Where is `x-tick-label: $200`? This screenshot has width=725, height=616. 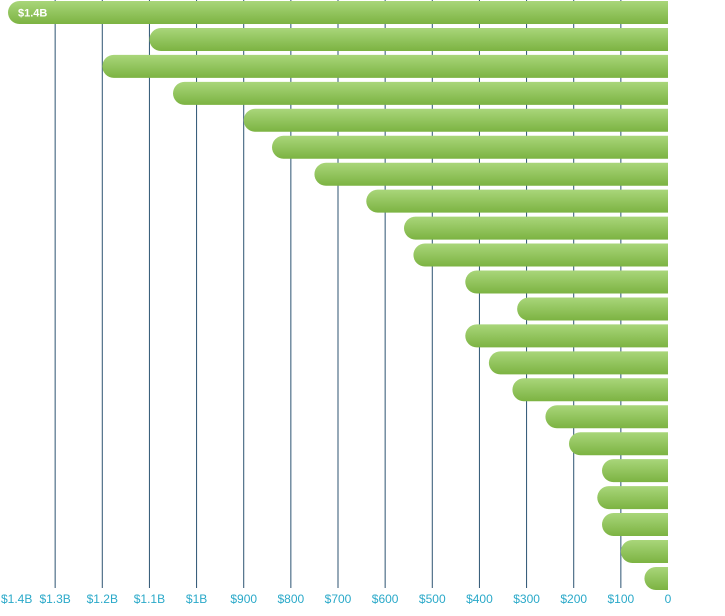 x-tick-label: $200 is located at coordinates (573, 599).